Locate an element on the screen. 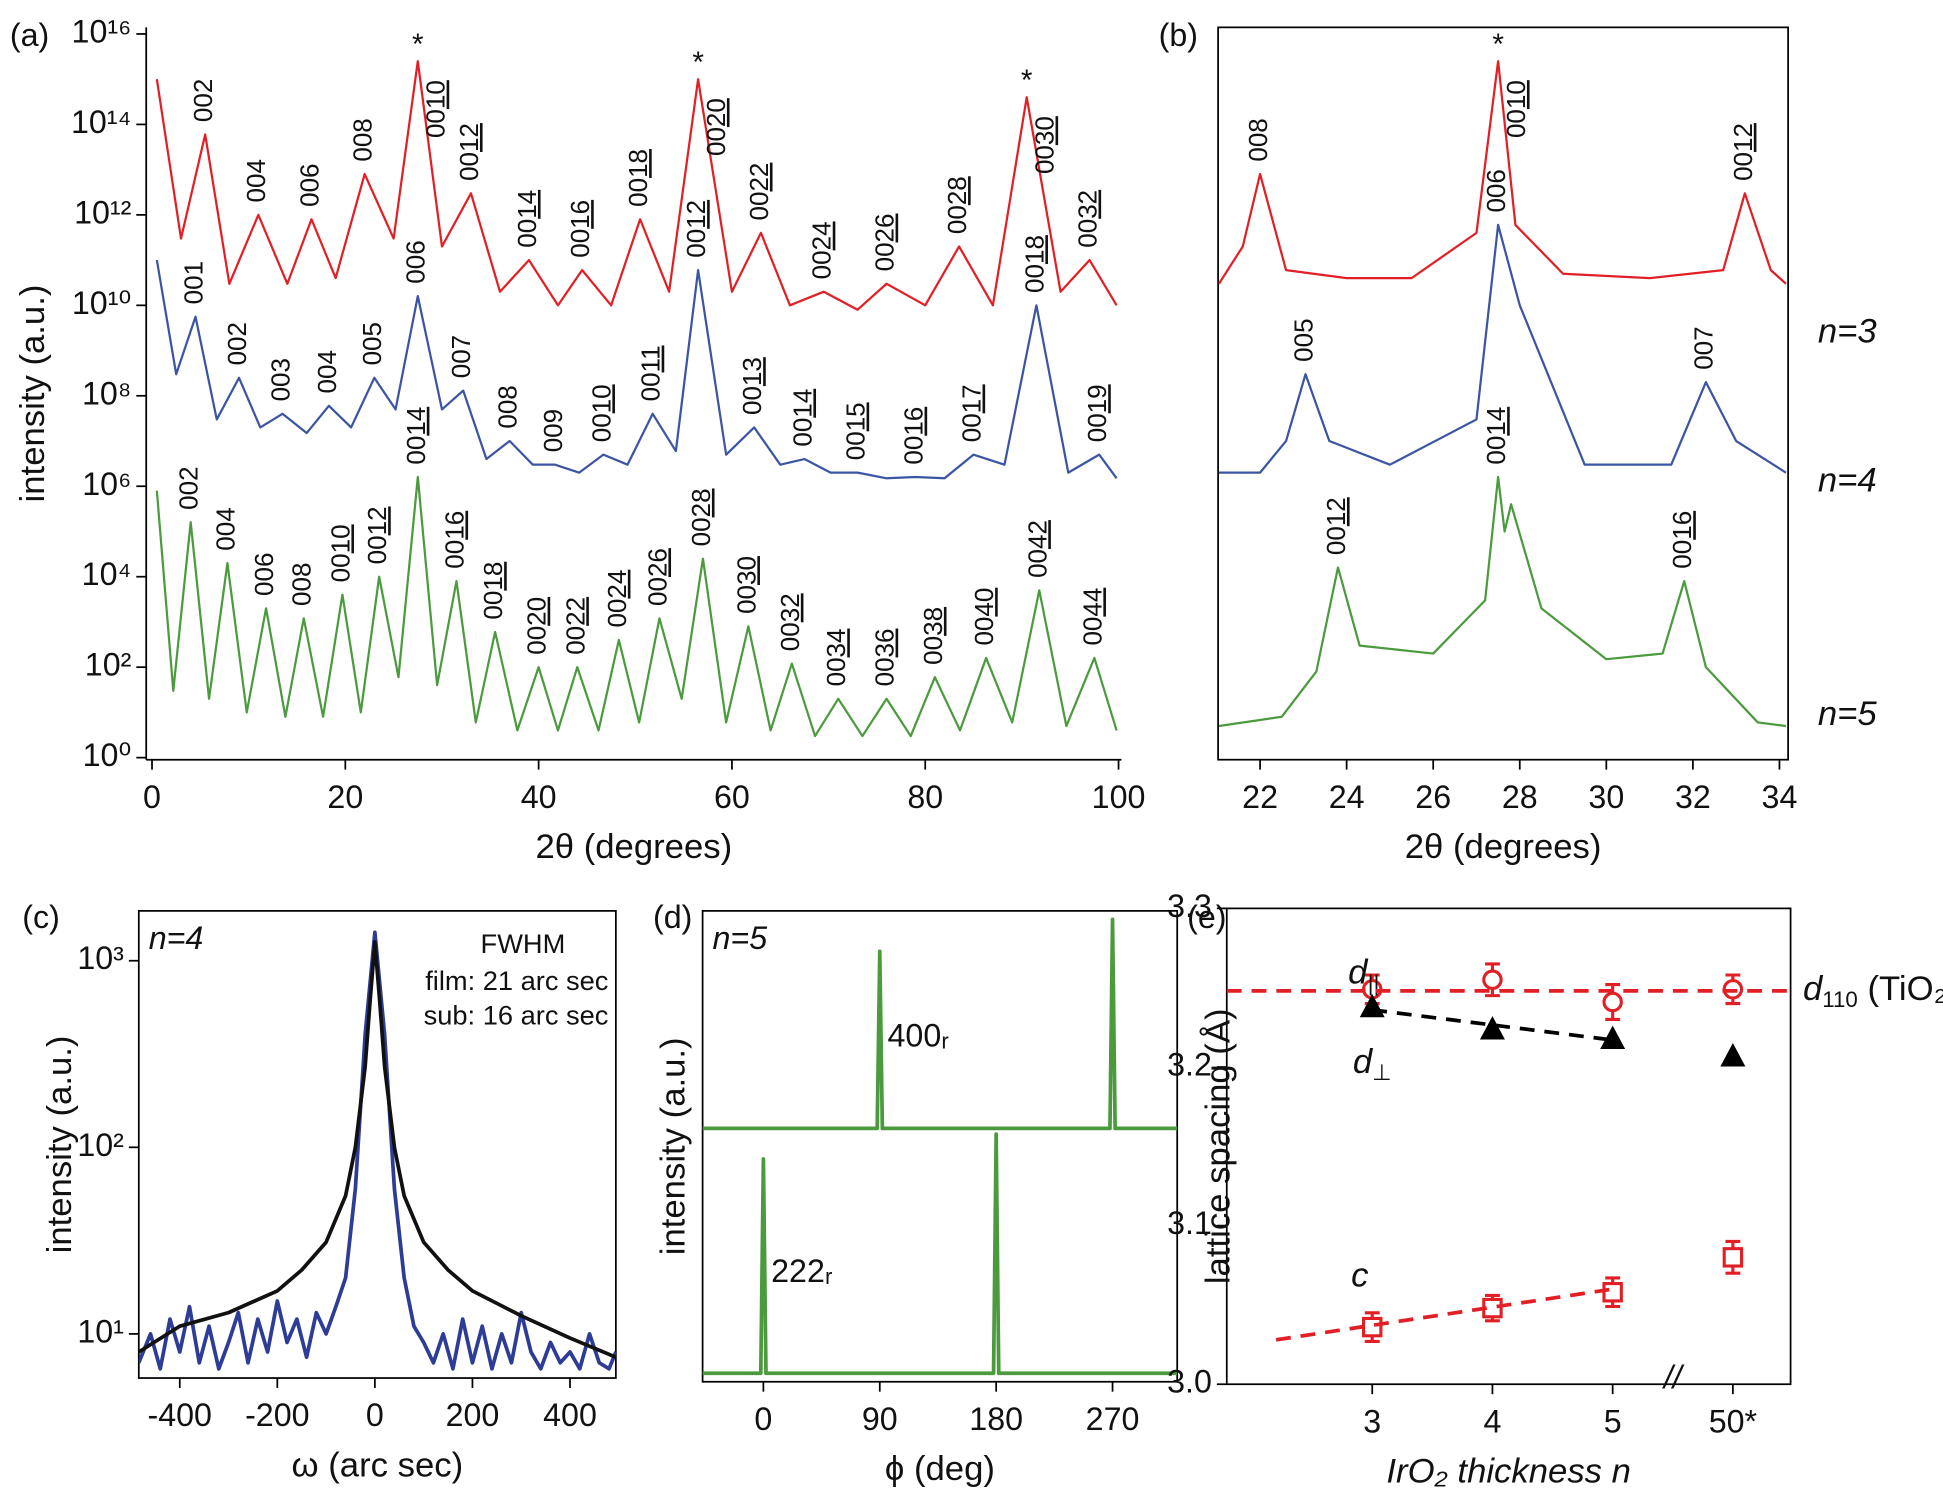 The height and width of the screenshot is (1507, 1943). y-tick-label: 3.2 is located at coordinates (1189, 1065).